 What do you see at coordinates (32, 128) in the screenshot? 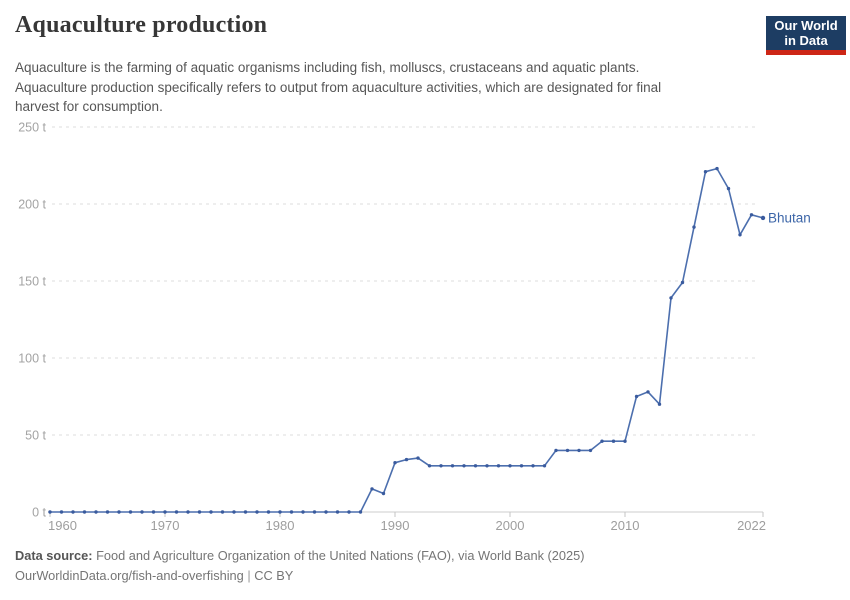
I see `y-axis-label: 250 t` at bounding box center [32, 128].